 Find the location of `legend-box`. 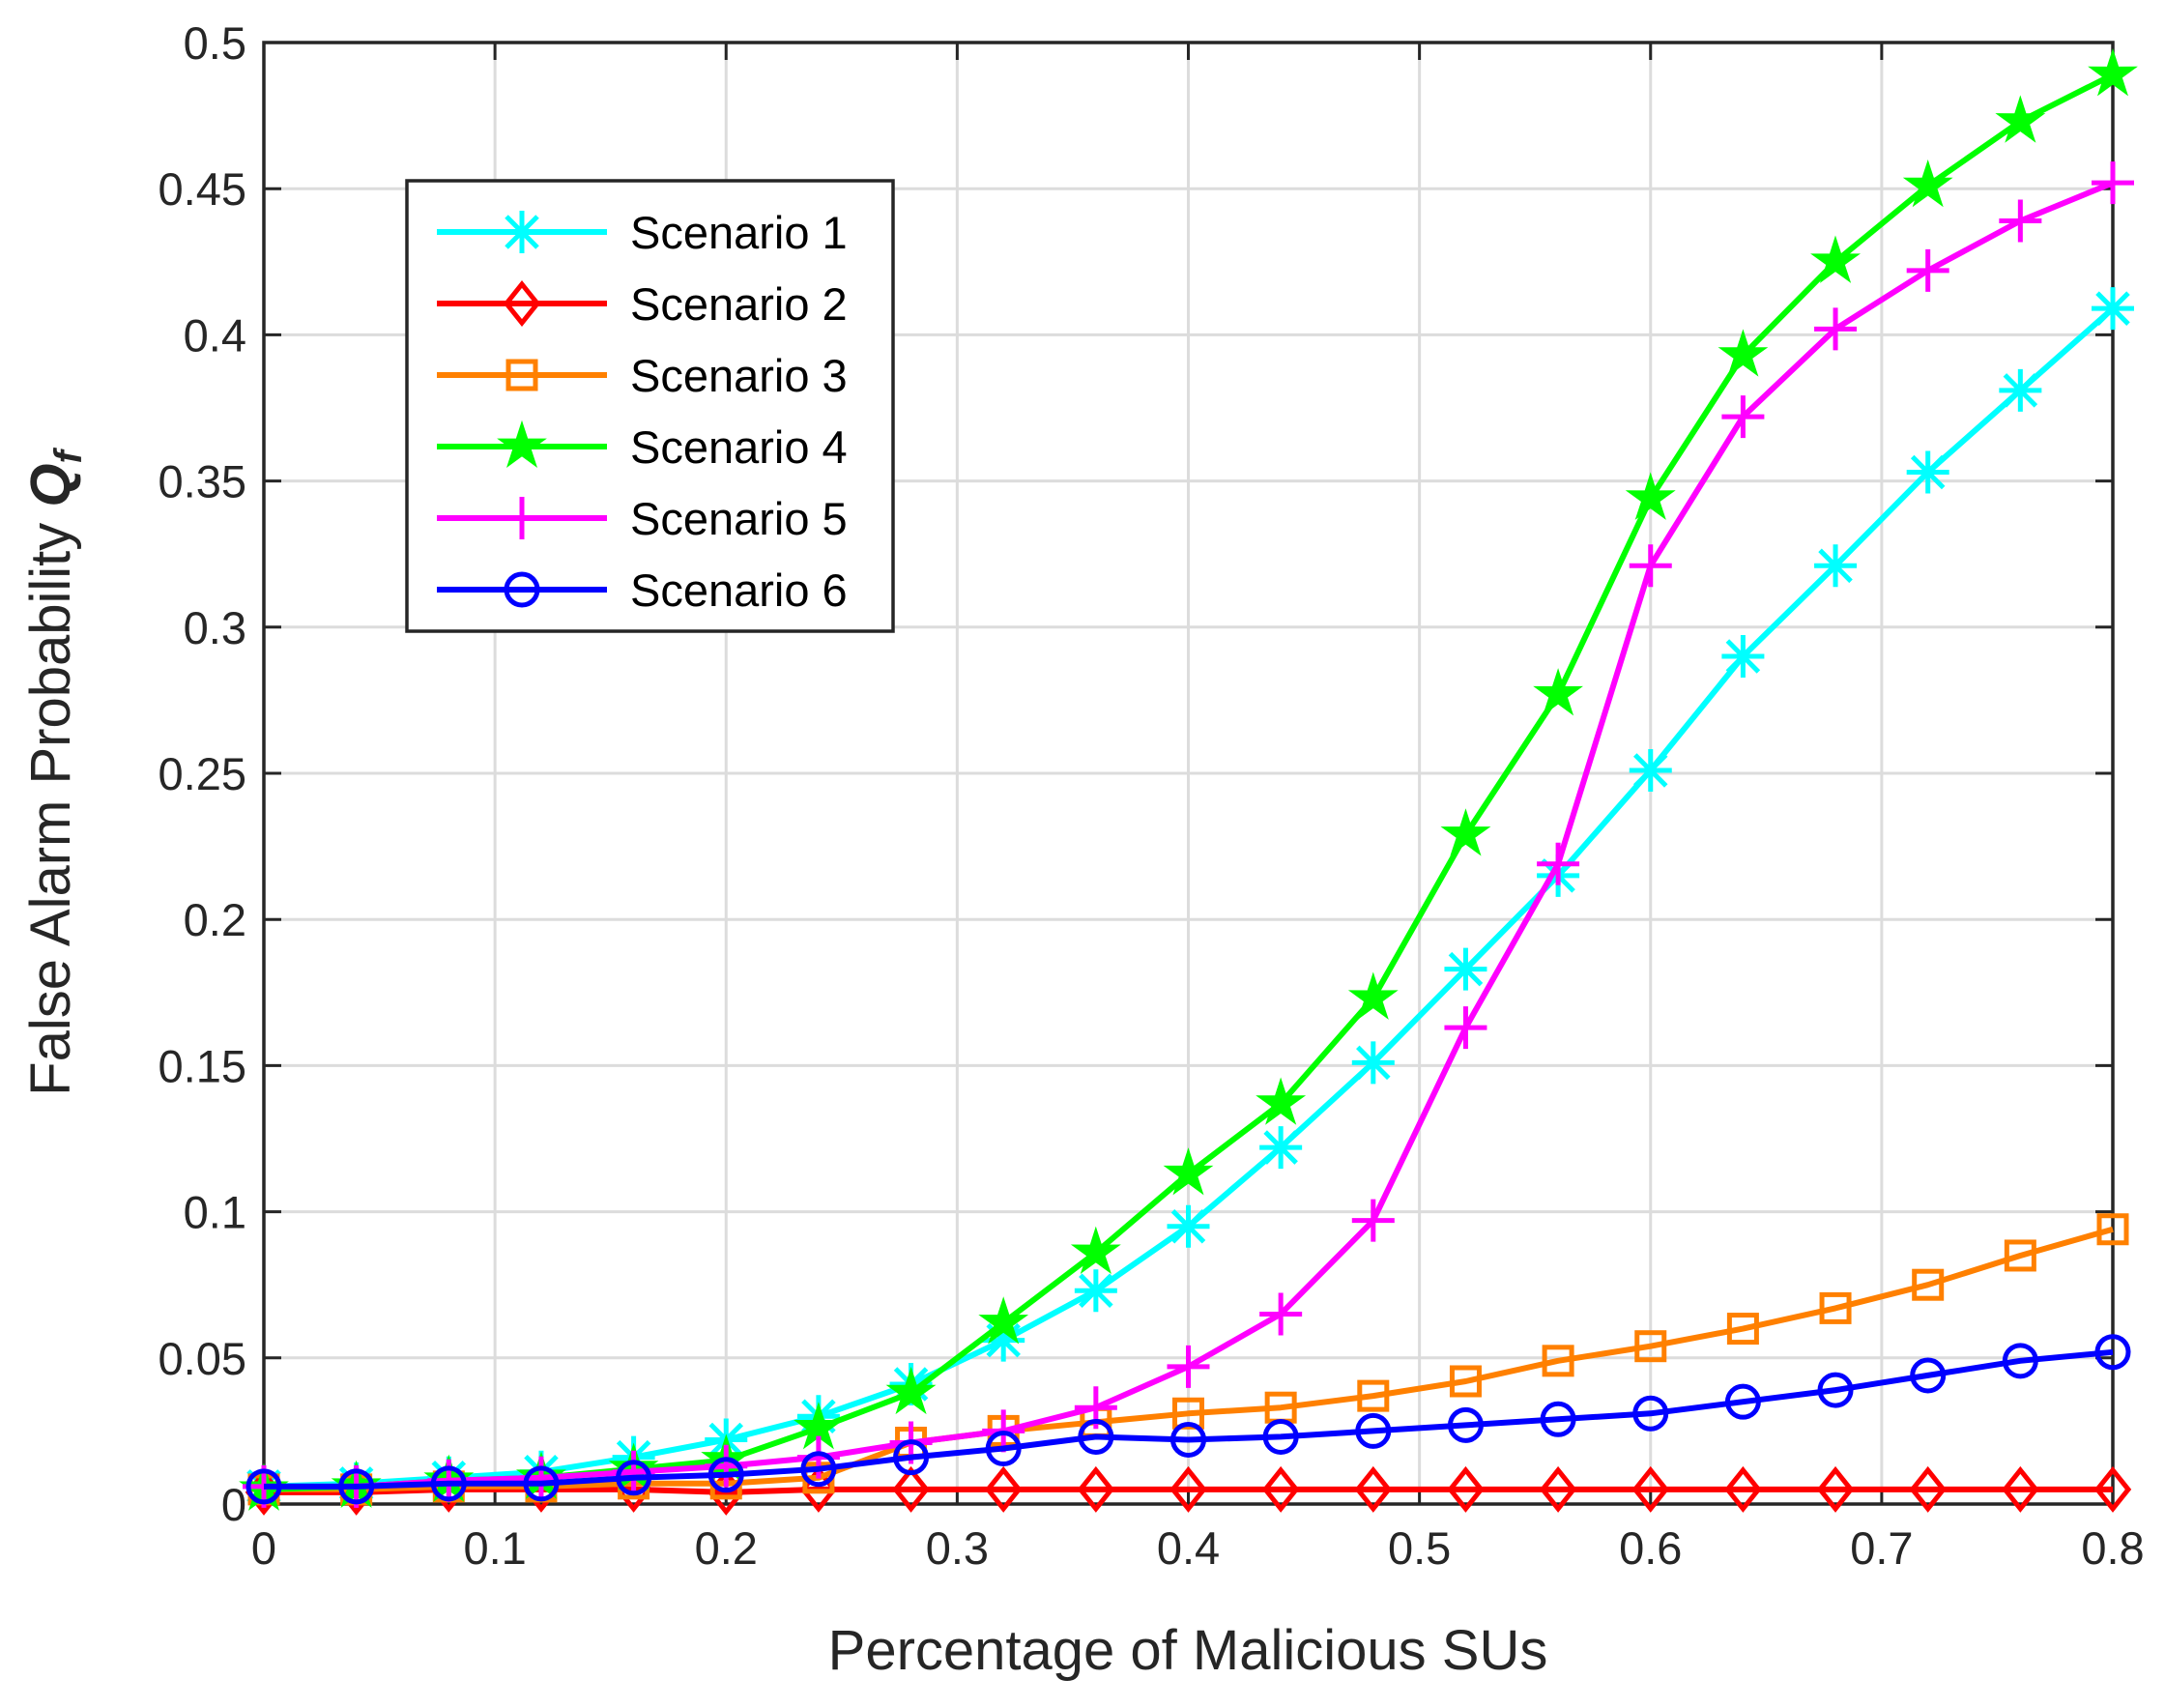

legend-box is located at coordinates (650, 406).